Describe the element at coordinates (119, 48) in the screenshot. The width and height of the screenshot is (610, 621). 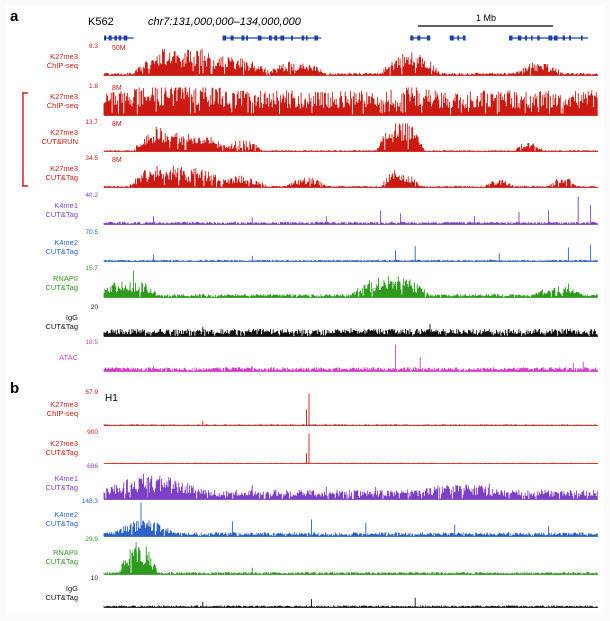
I see `track-read-depth: 50M` at that location.